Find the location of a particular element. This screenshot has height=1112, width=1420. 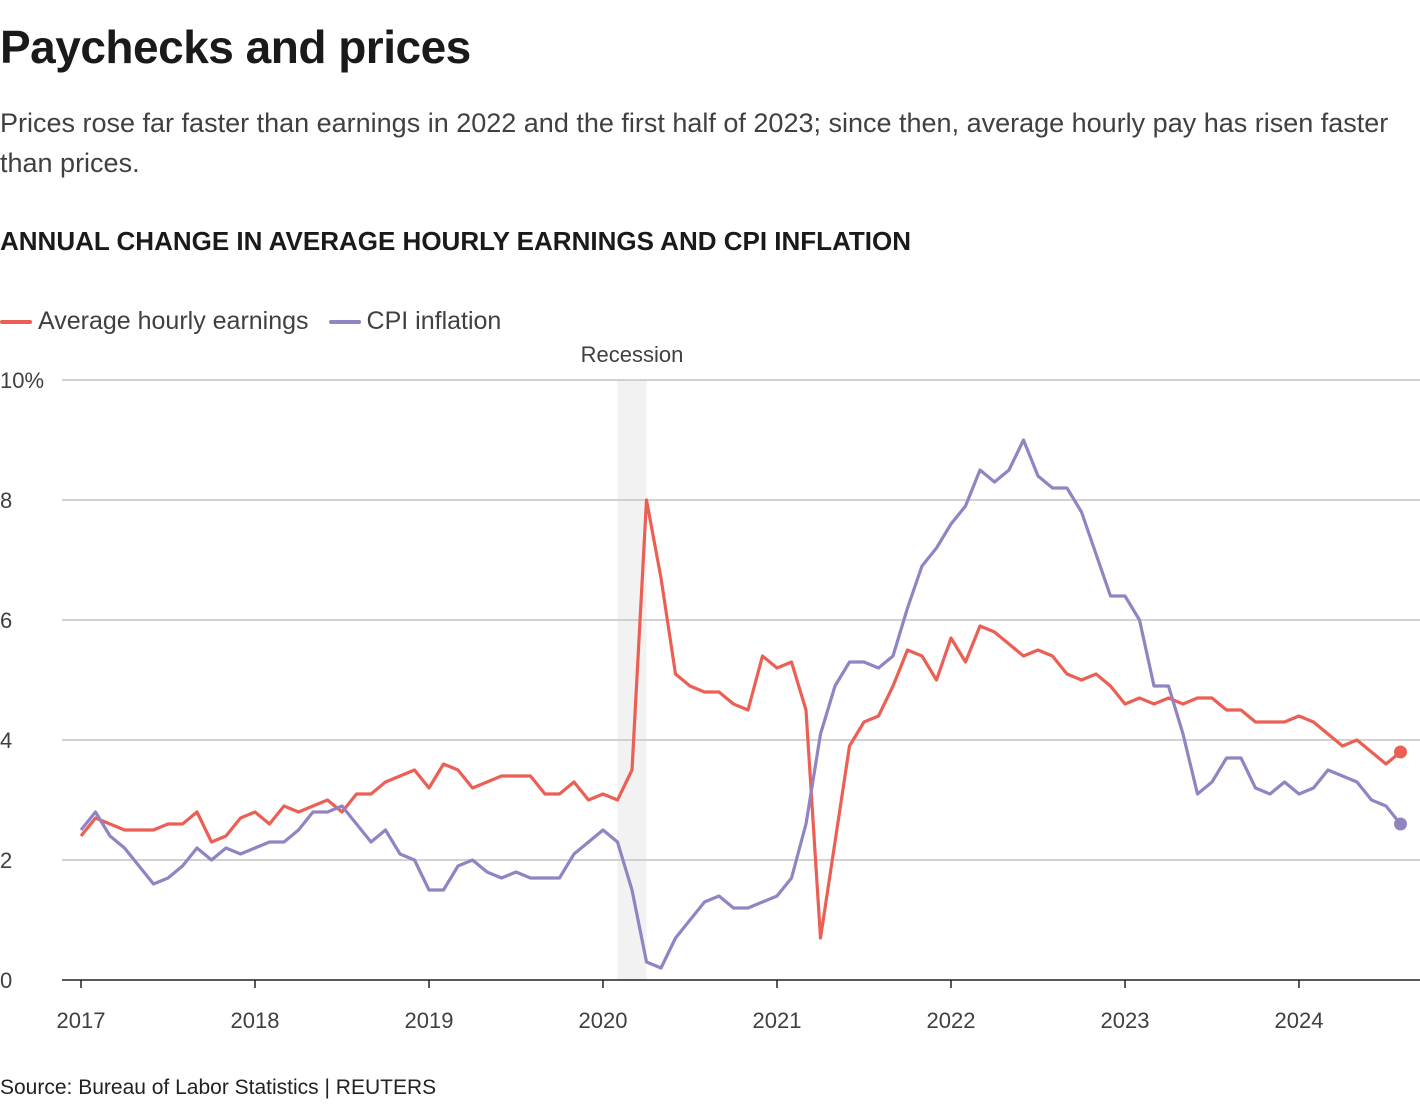

y-tick-label: 2 is located at coordinates (6, 860).